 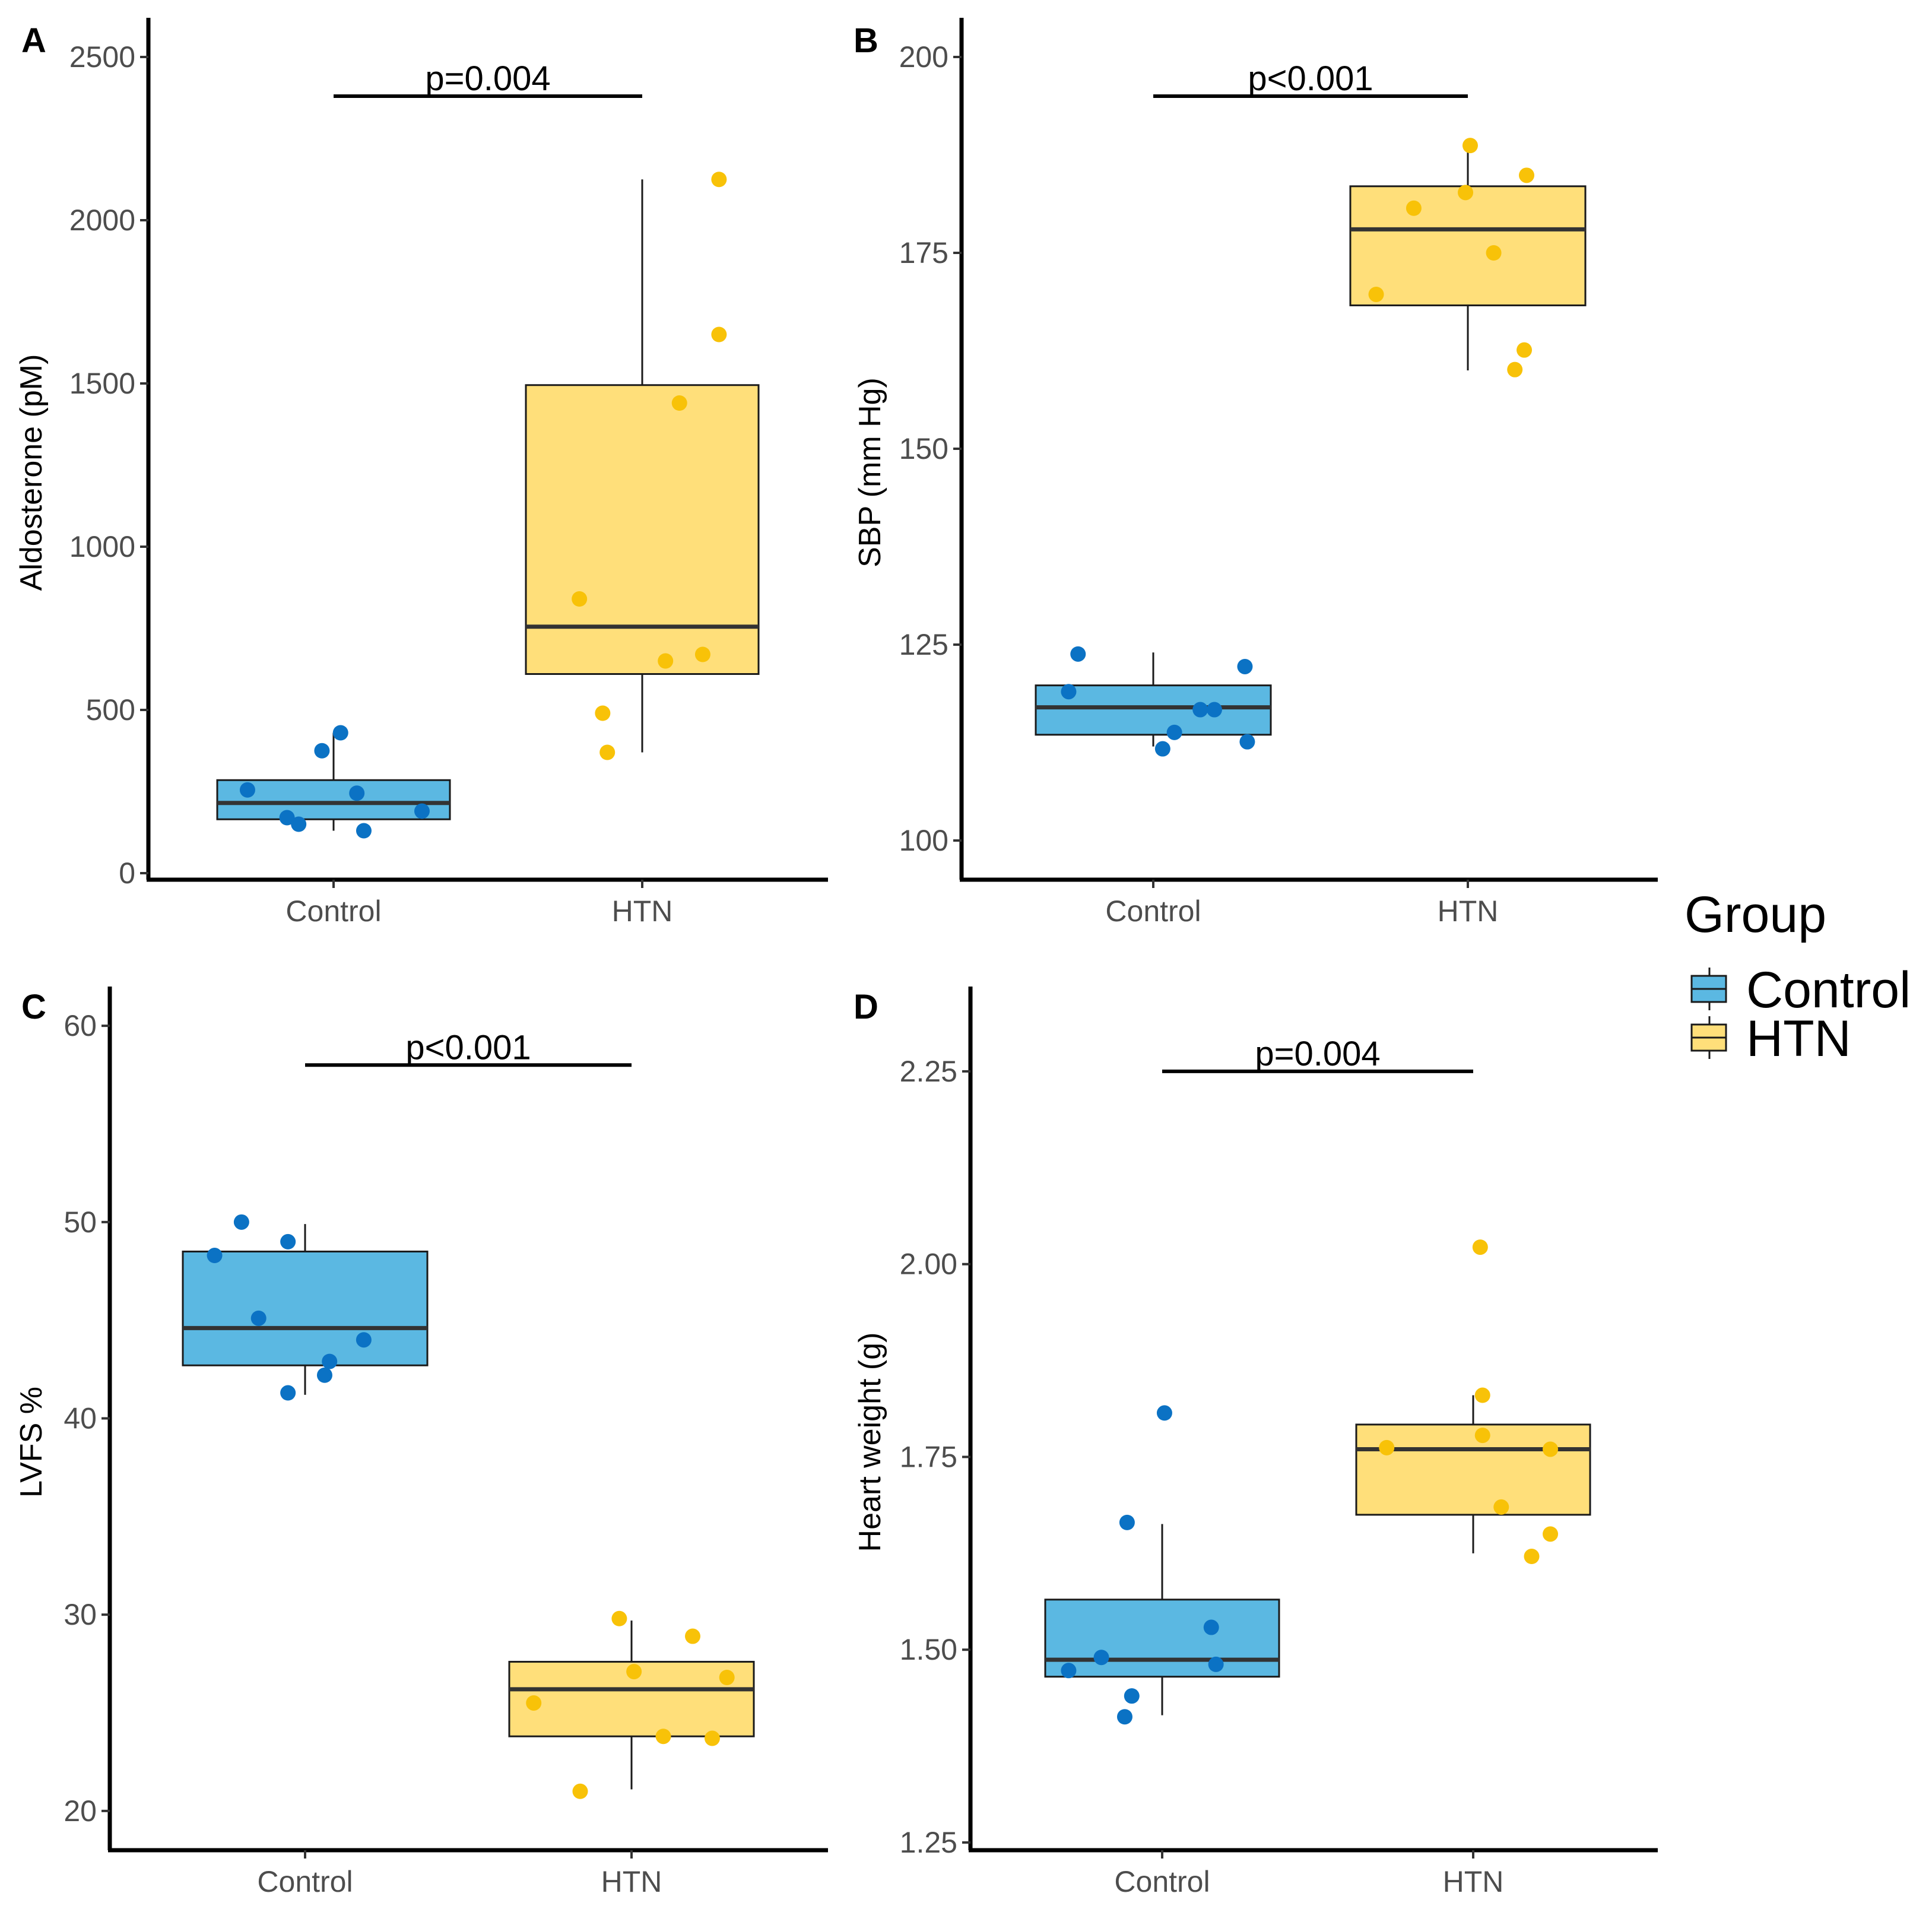 I want to click on y-tick-label-a: 2500, so click(x=102, y=57).